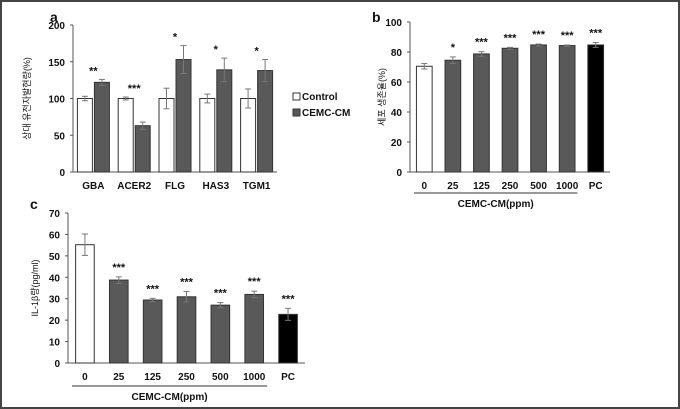  Describe the element at coordinates (54, 17) in the screenshot. I see `panel-label-a: a` at that location.